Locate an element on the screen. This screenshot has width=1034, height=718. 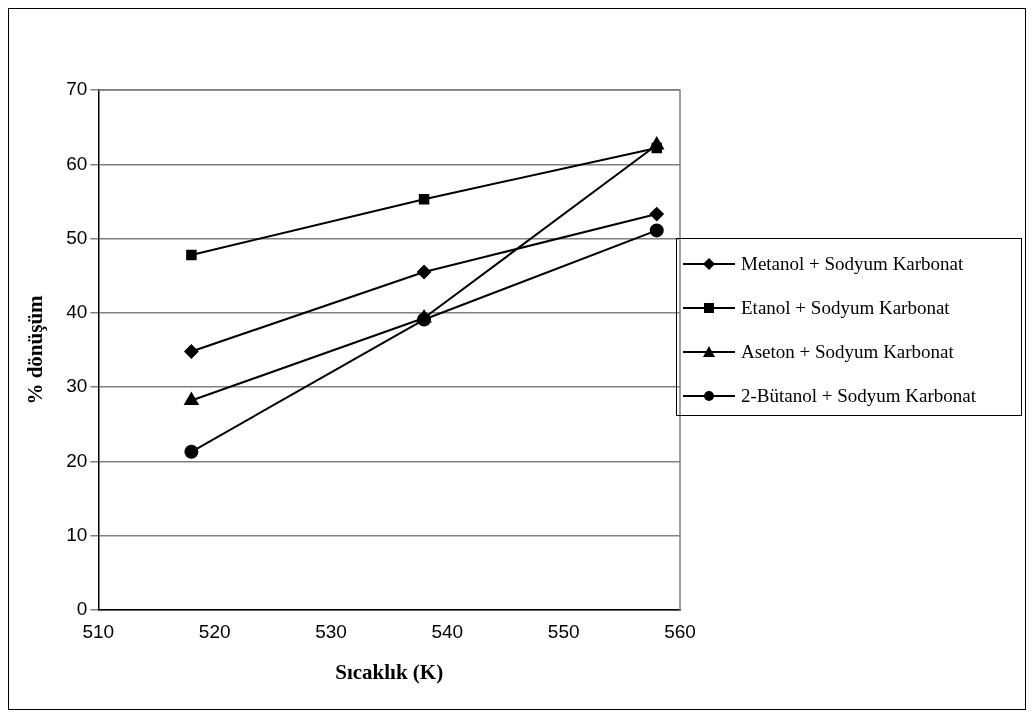
legend-label: Aseton + Sodyum Karbonat is located at coordinates (847, 352).